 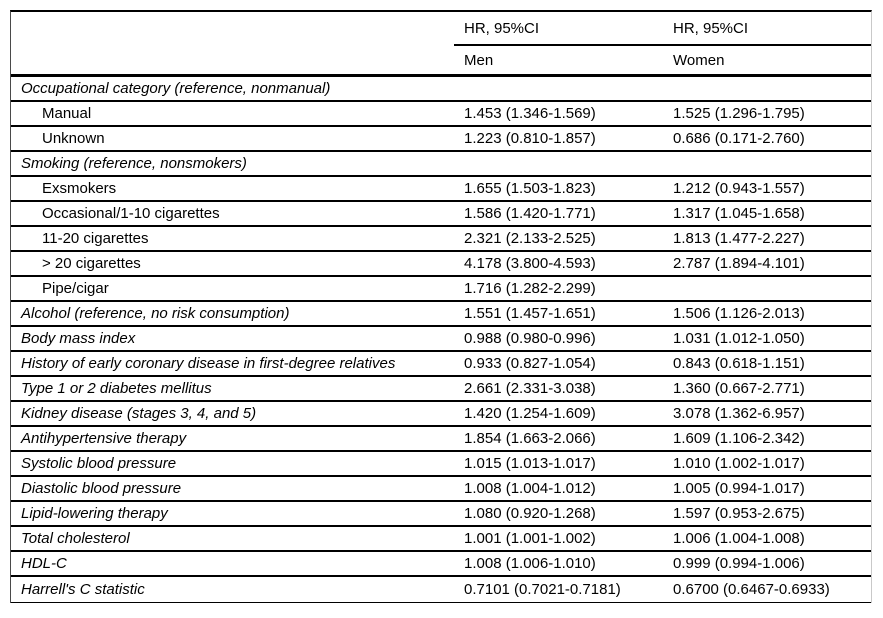 I want to click on men-value: 1.854 (1.663-2.066), so click(x=530, y=438).